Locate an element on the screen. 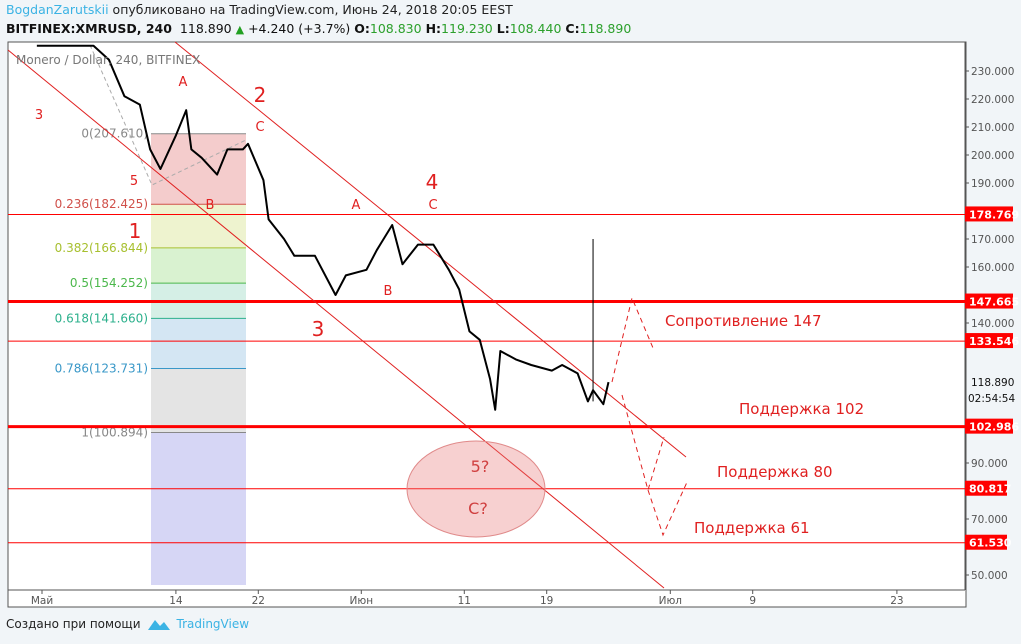 Image resolution: width=1021 pixels, height=644 pixels. level-annotation: Поддержка 80 is located at coordinates (775, 472).